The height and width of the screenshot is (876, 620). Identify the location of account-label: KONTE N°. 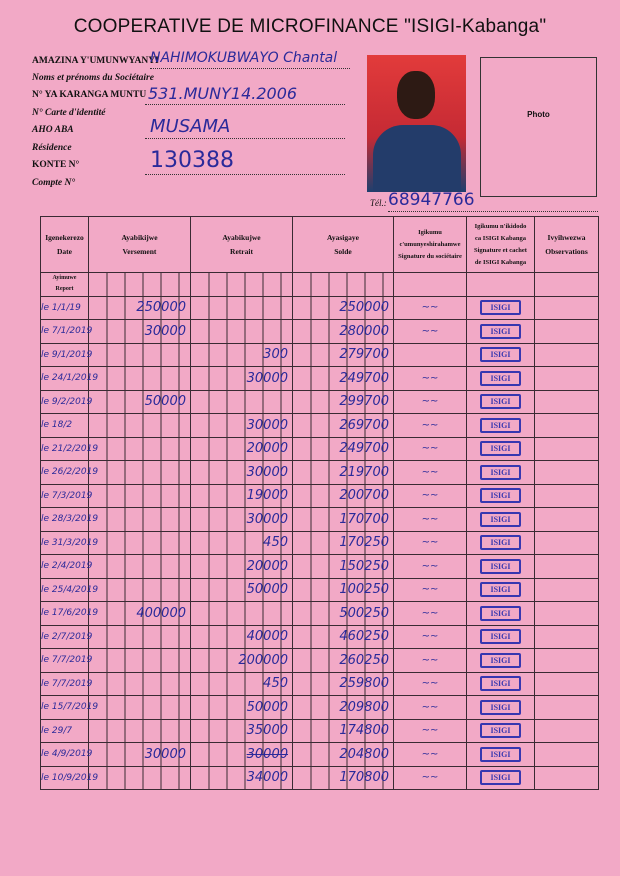
(56, 165).